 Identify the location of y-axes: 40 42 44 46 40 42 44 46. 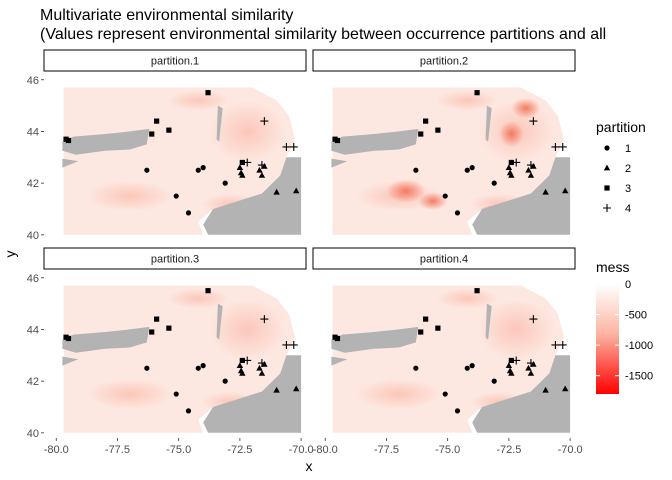
(35, 257).